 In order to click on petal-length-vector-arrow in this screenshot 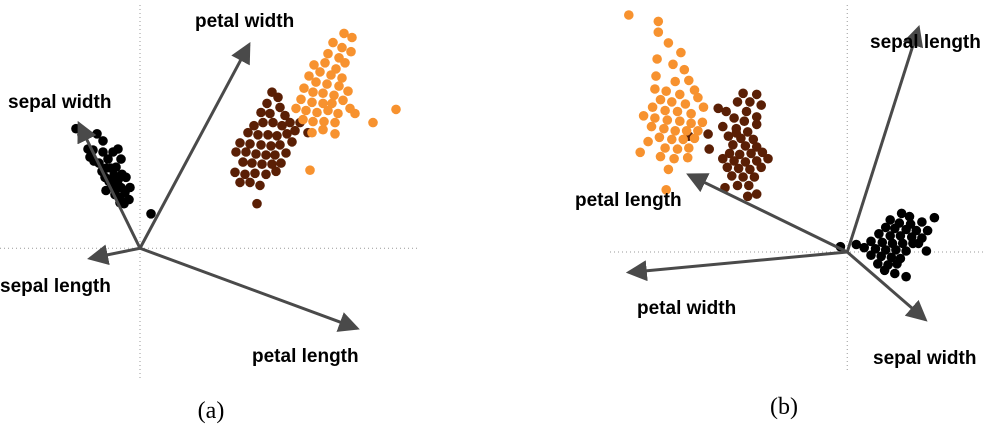, I will do `click(249, 289)`.